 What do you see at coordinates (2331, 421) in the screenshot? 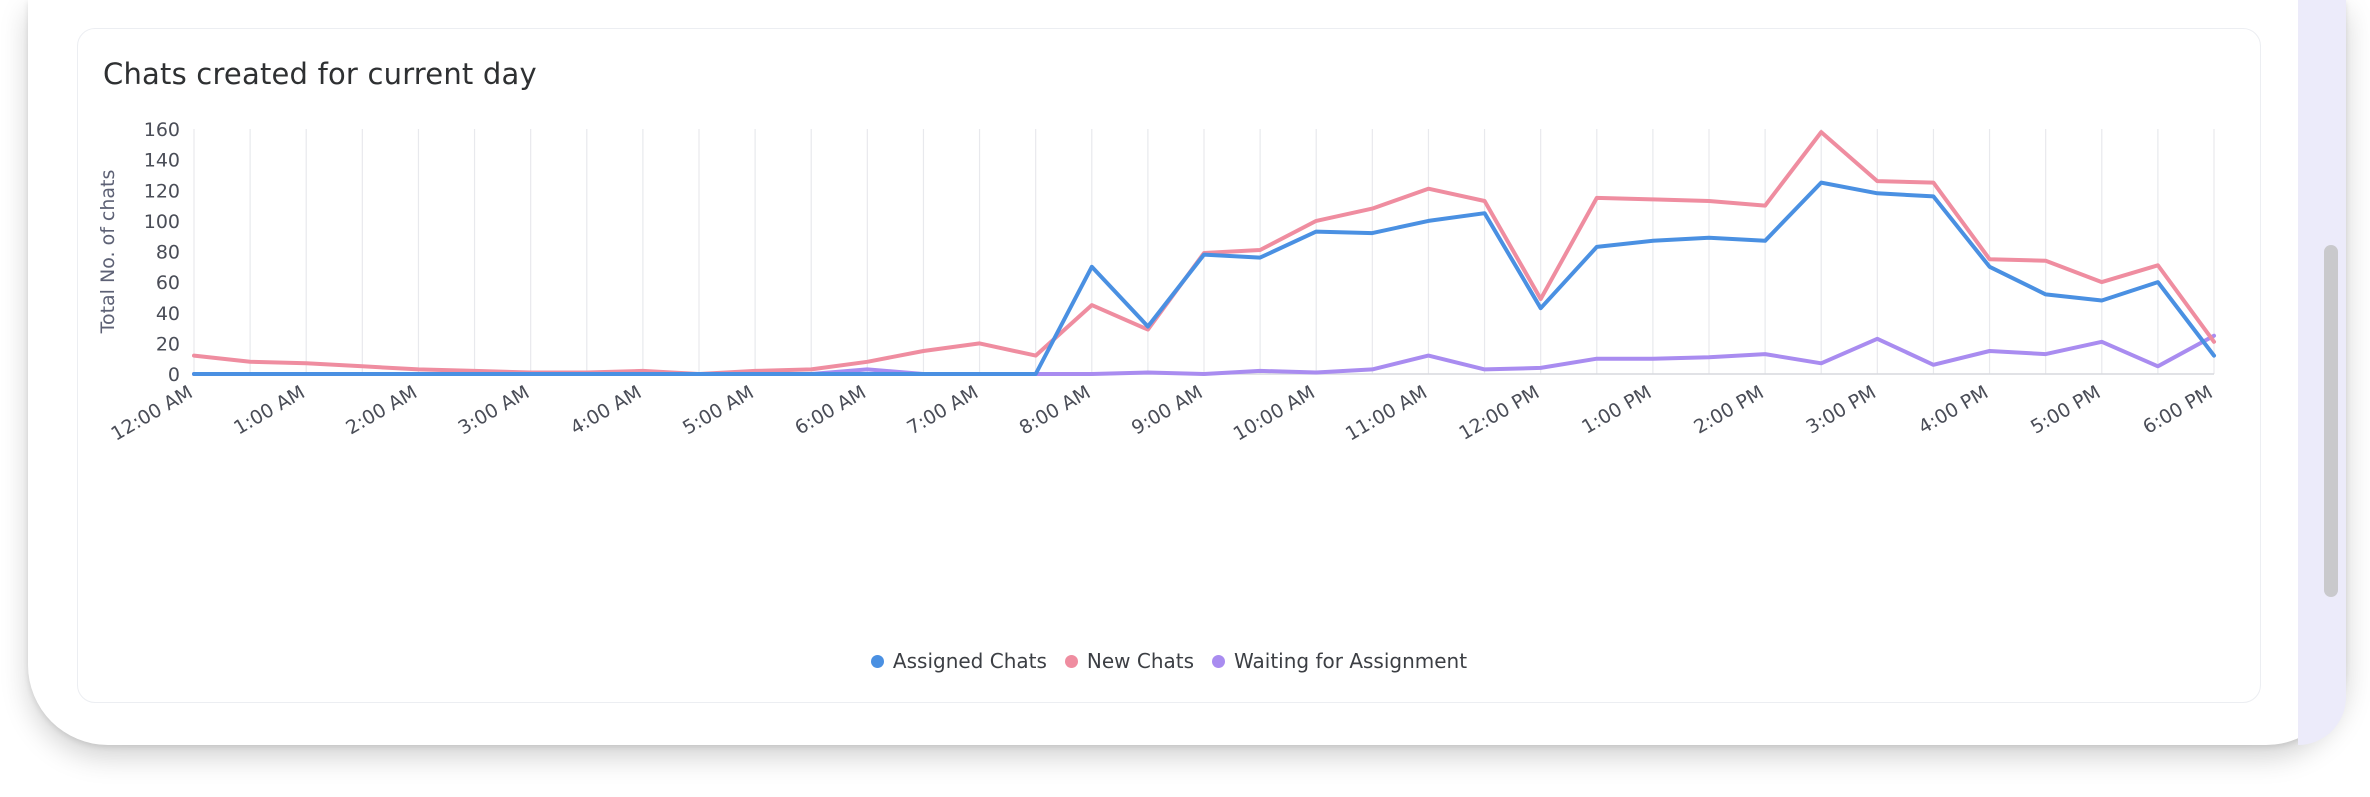
I see `scrollbar` at bounding box center [2331, 421].